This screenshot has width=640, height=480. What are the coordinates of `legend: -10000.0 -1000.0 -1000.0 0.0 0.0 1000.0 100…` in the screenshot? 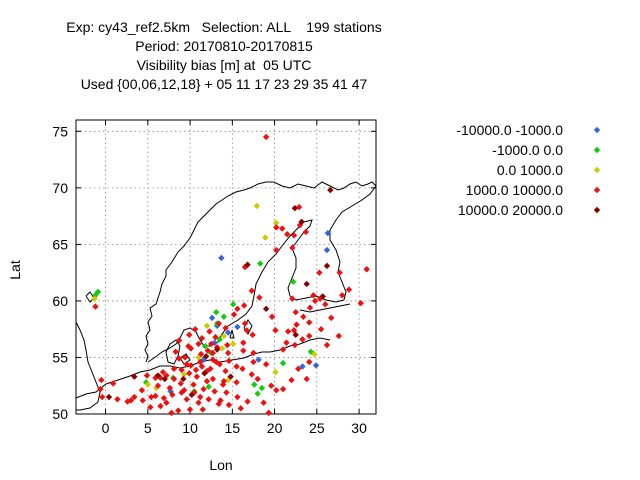 It's located at (528, 170).